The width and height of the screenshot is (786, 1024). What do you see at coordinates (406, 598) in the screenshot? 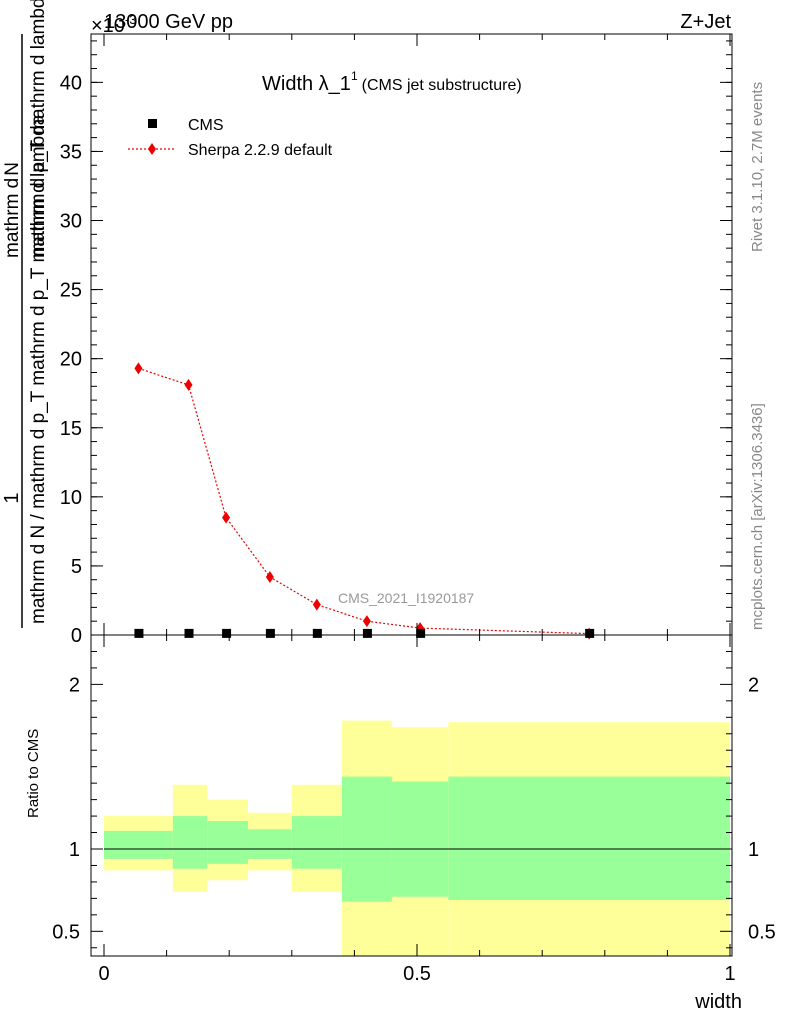
I see `watermark: CMS_2021_I1920187` at bounding box center [406, 598].